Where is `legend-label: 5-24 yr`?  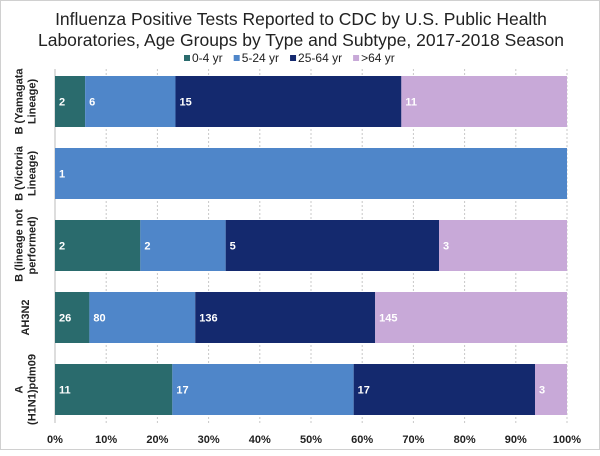 legend-label: 5-24 yr is located at coordinates (260, 58).